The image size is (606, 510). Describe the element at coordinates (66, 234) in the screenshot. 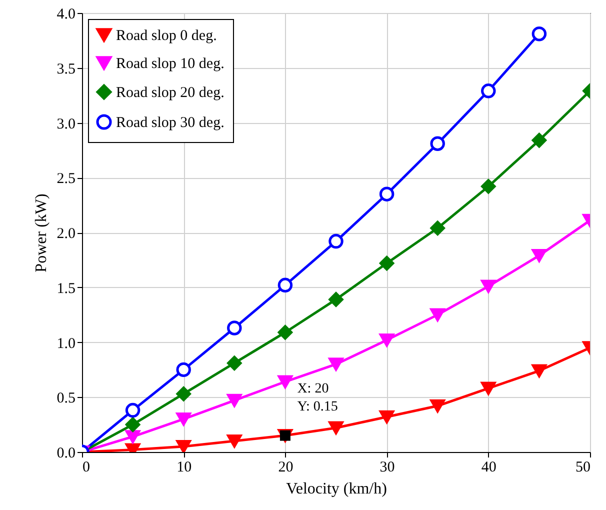

I see `y-tick-label: 2.0` at that location.